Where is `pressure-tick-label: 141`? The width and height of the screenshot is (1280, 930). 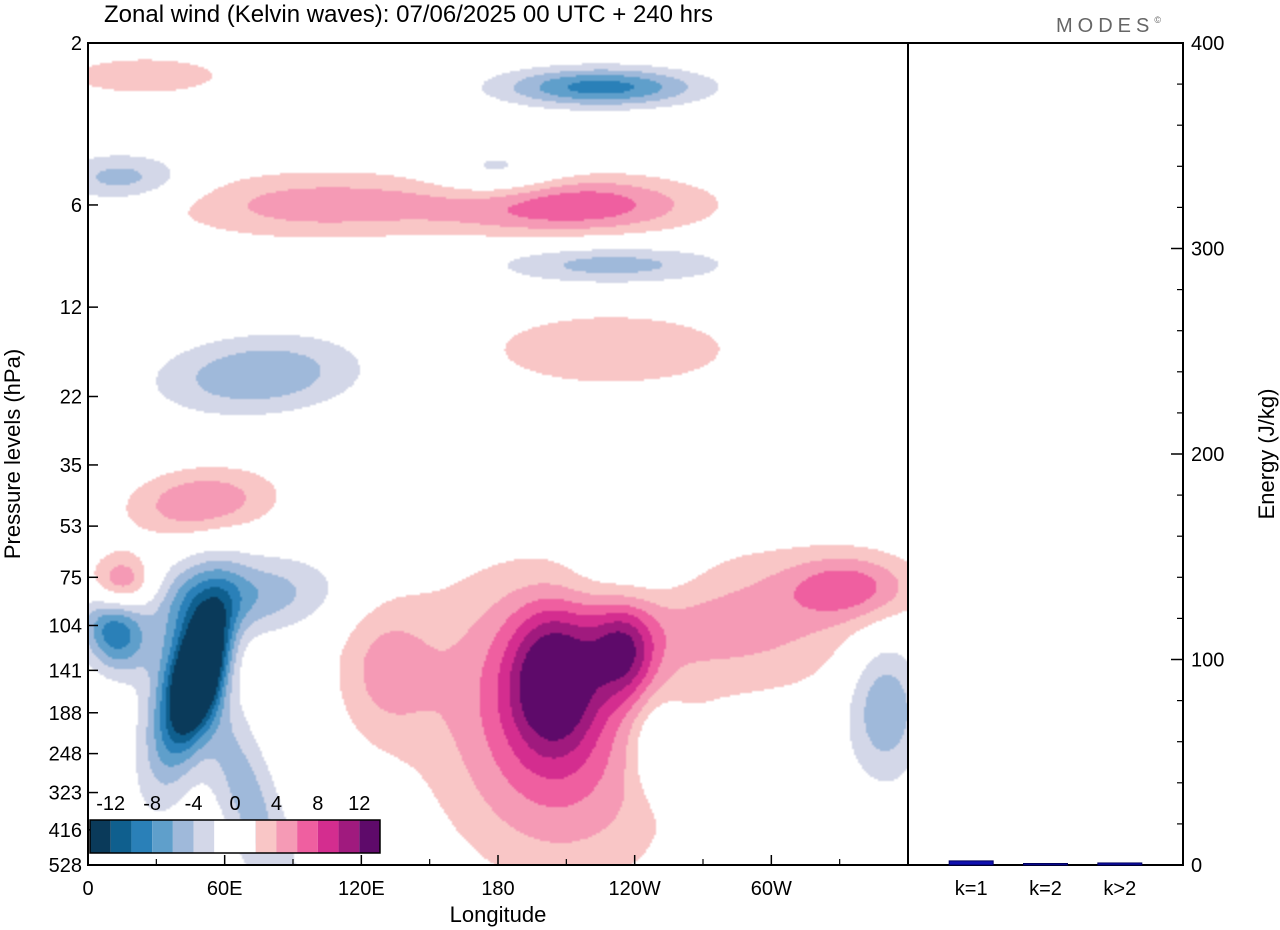 pressure-tick-label: 141 is located at coordinates (65, 671).